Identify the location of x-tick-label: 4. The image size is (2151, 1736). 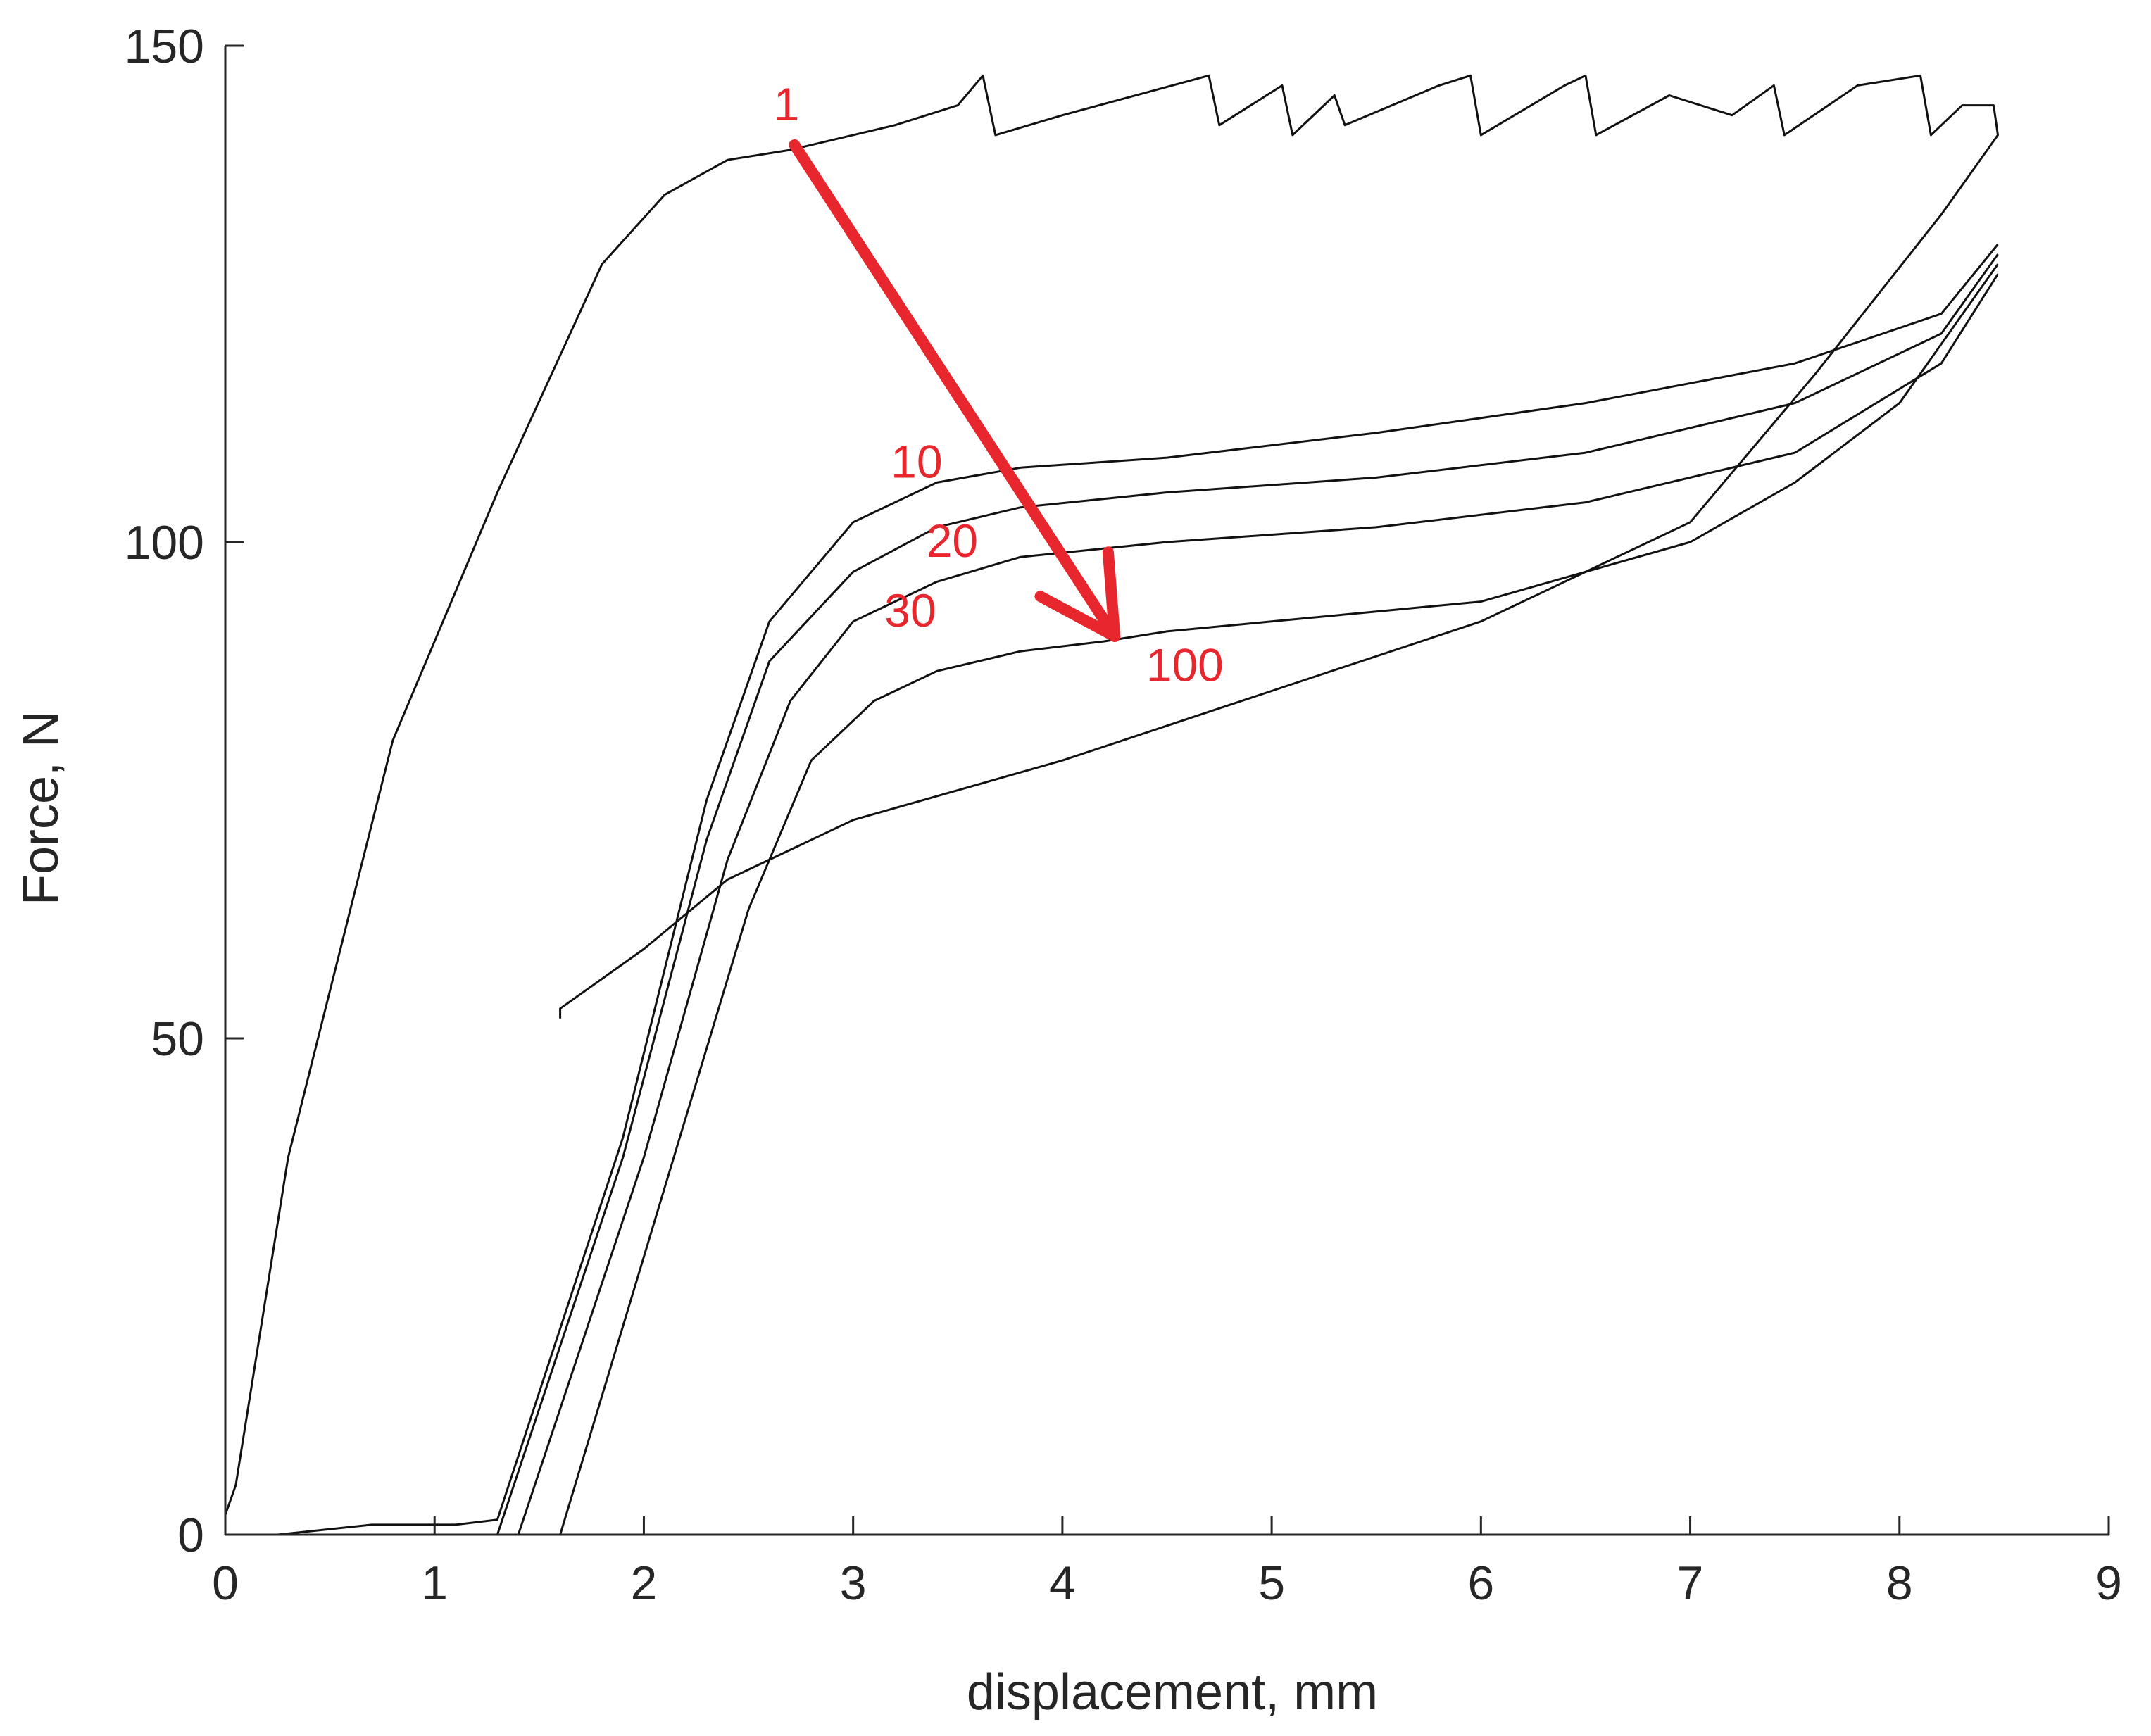
(1062, 1583).